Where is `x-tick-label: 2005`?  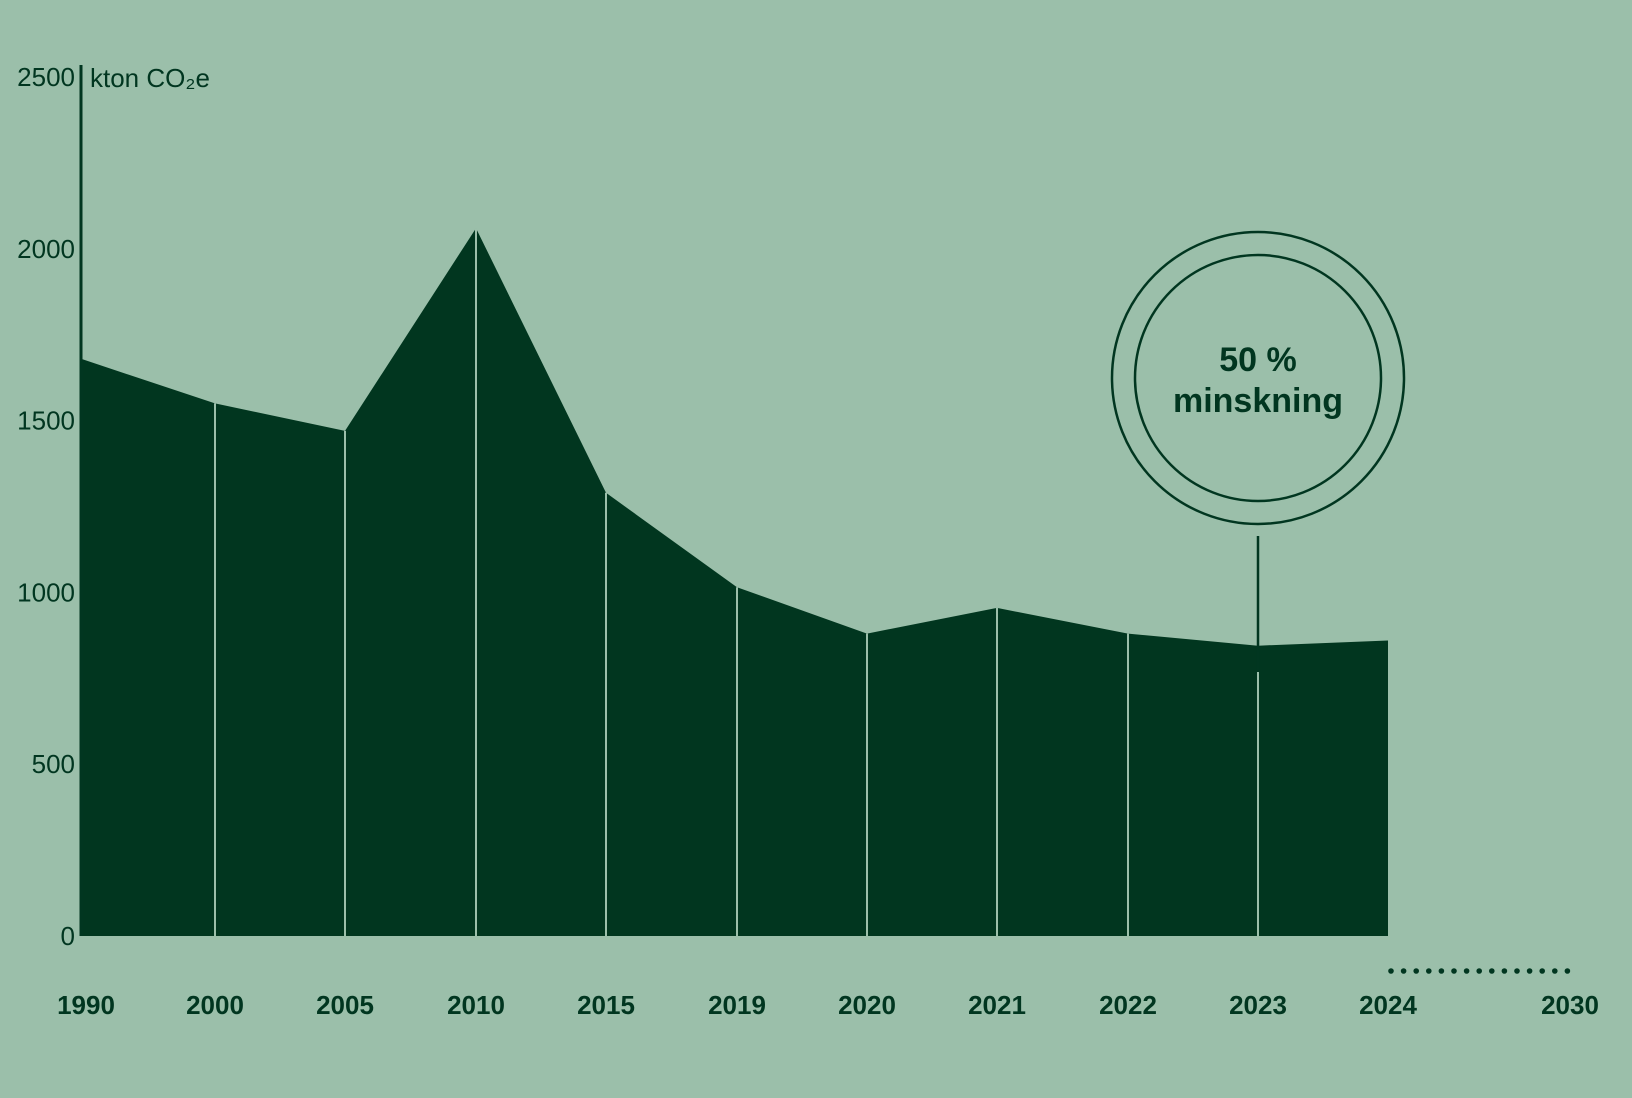 x-tick-label: 2005 is located at coordinates (345, 1005).